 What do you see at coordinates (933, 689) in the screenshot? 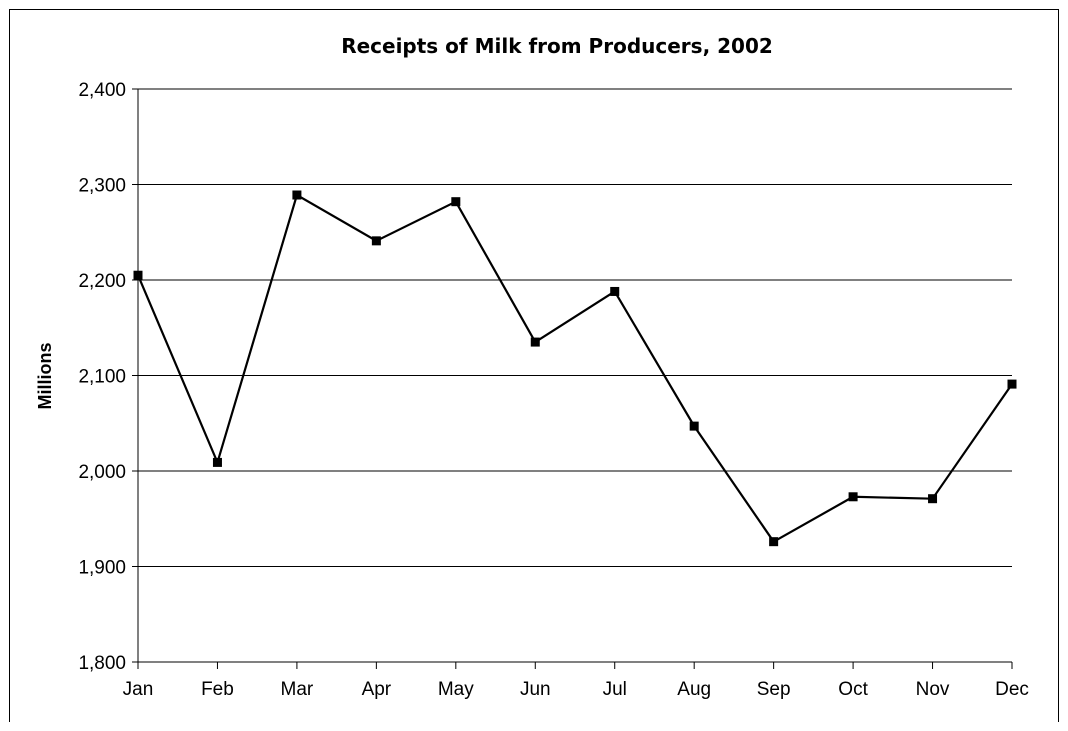
I see `x-tick-label: Nov` at bounding box center [933, 689].